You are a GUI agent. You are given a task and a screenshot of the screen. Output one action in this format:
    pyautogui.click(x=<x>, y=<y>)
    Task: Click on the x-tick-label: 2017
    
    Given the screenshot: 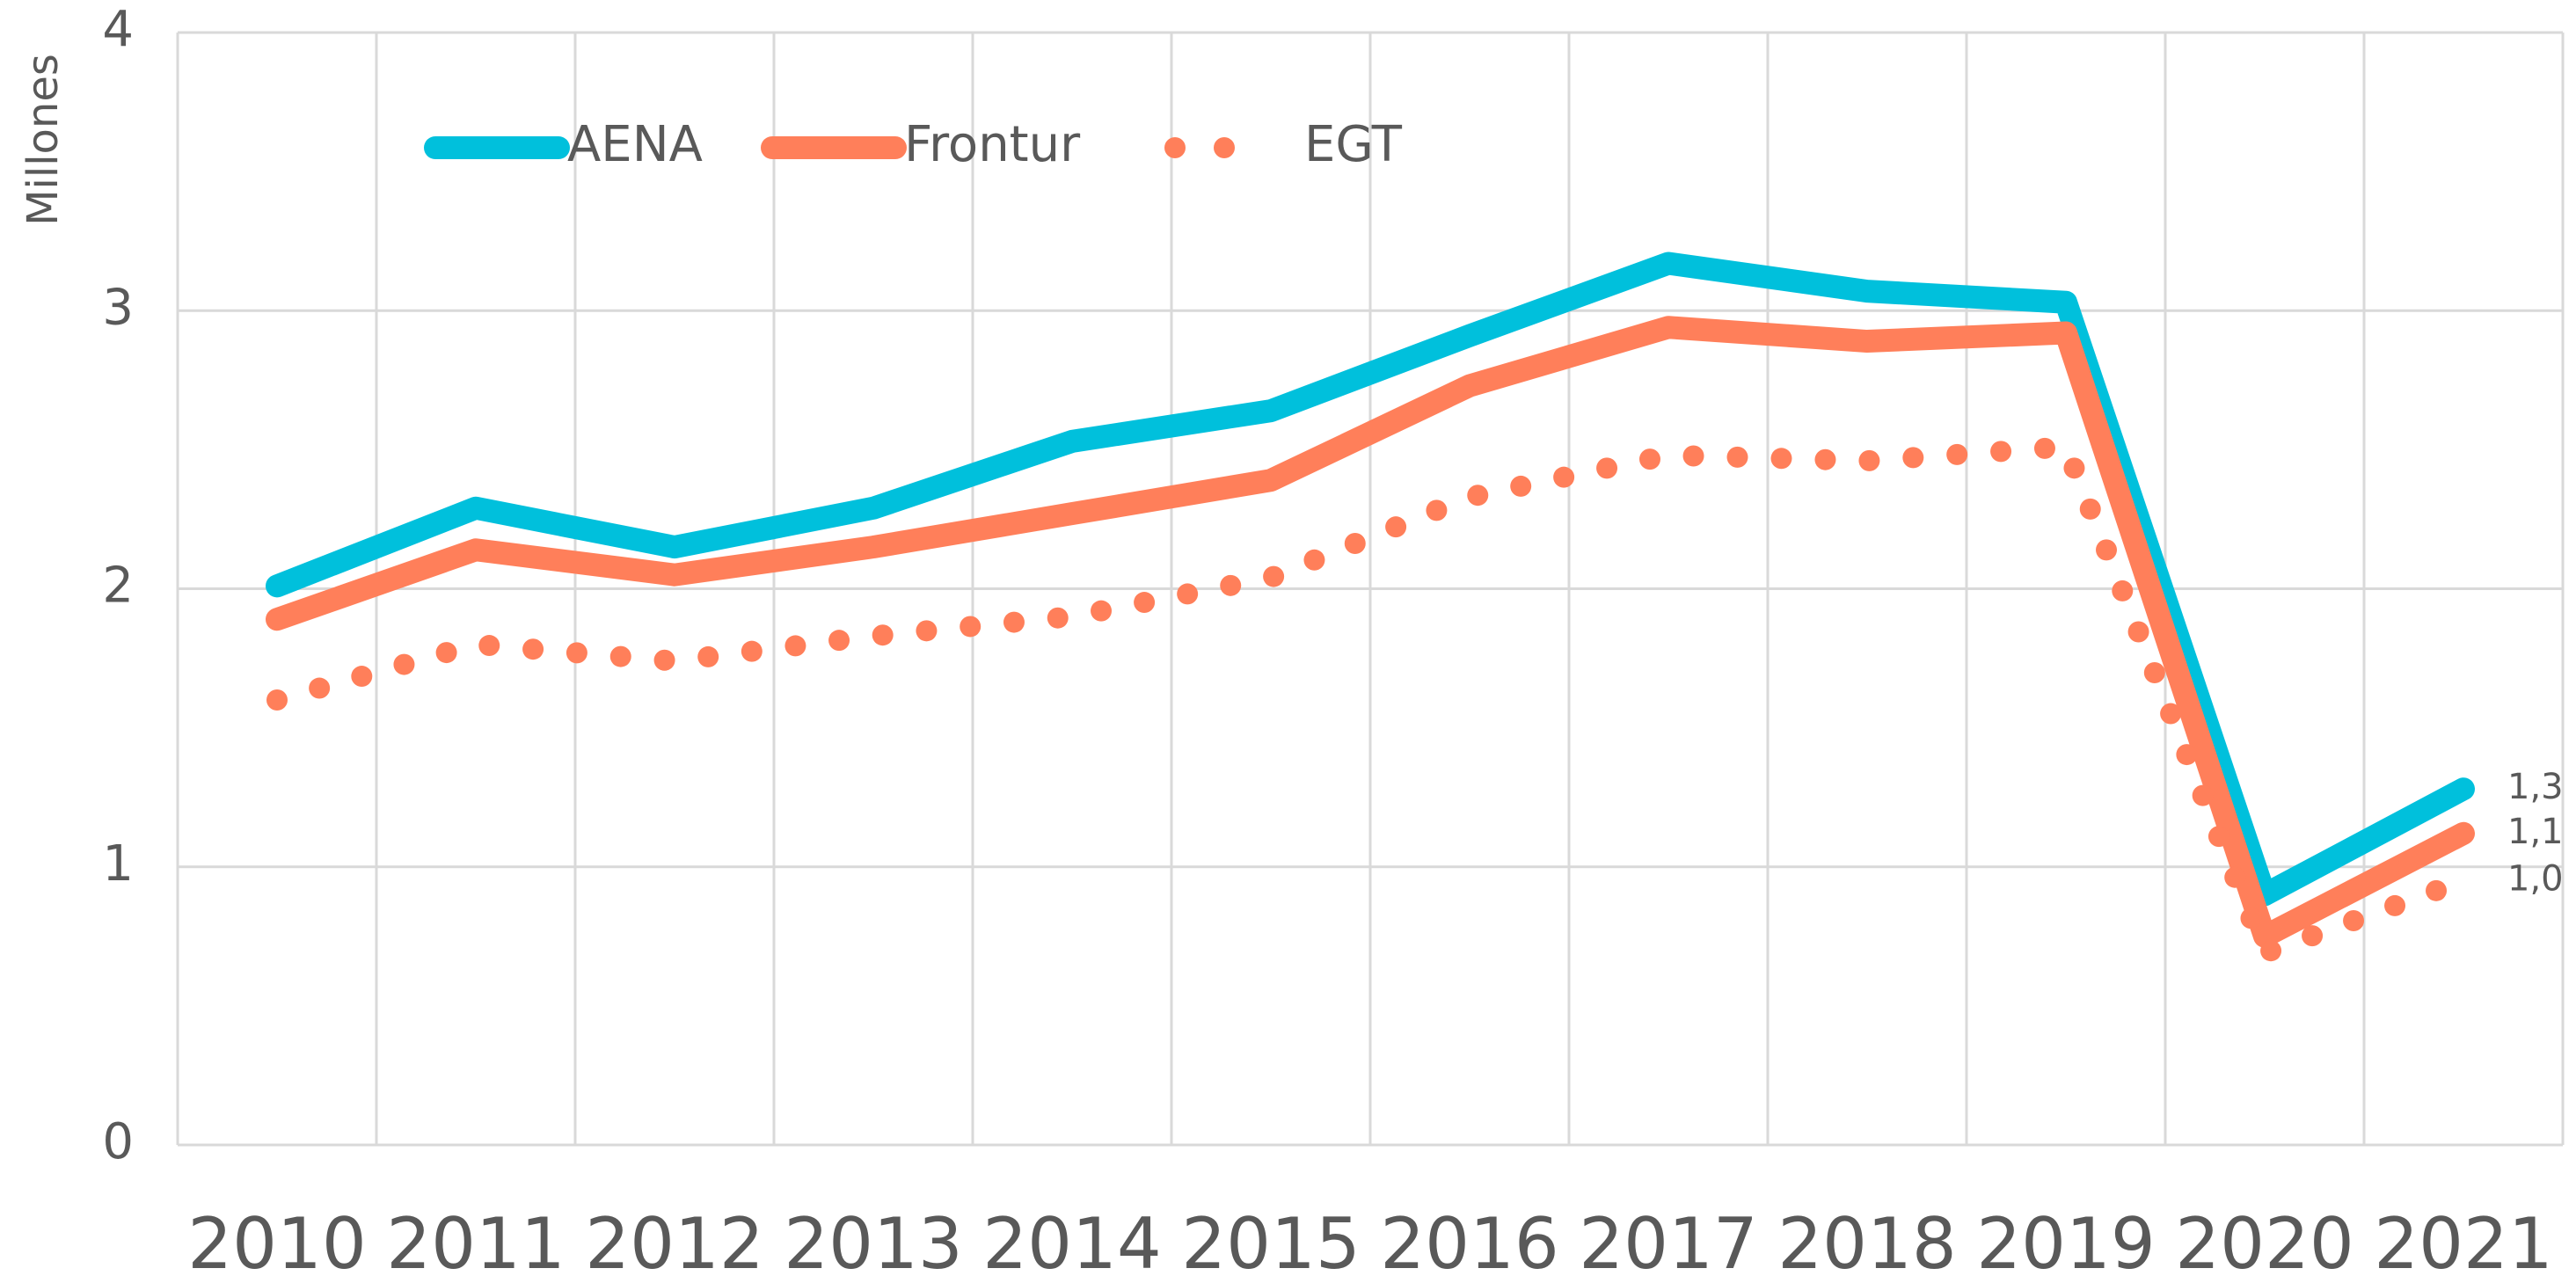 What is the action you would take?
    pyautogui.click(x=1668, y=1243)
    